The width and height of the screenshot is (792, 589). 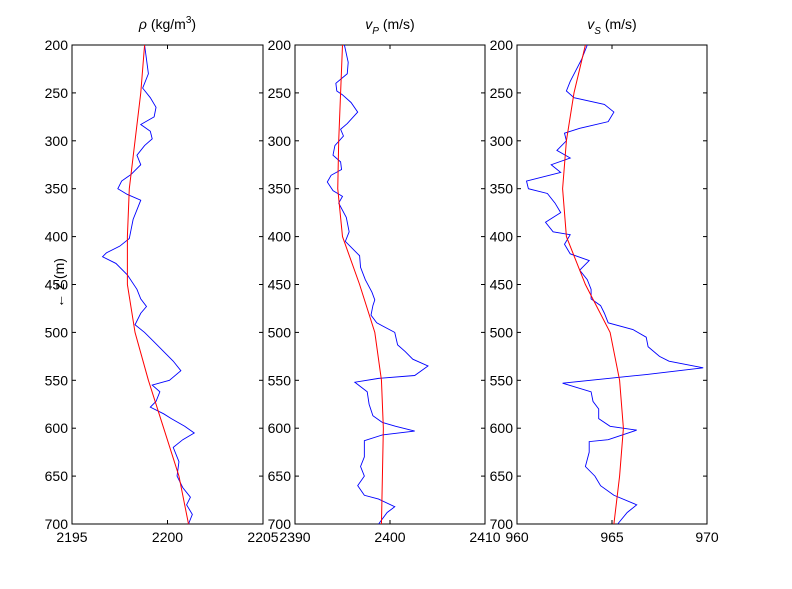 I want to click on x-tick-label: 2390, so click(x=294, y=537).